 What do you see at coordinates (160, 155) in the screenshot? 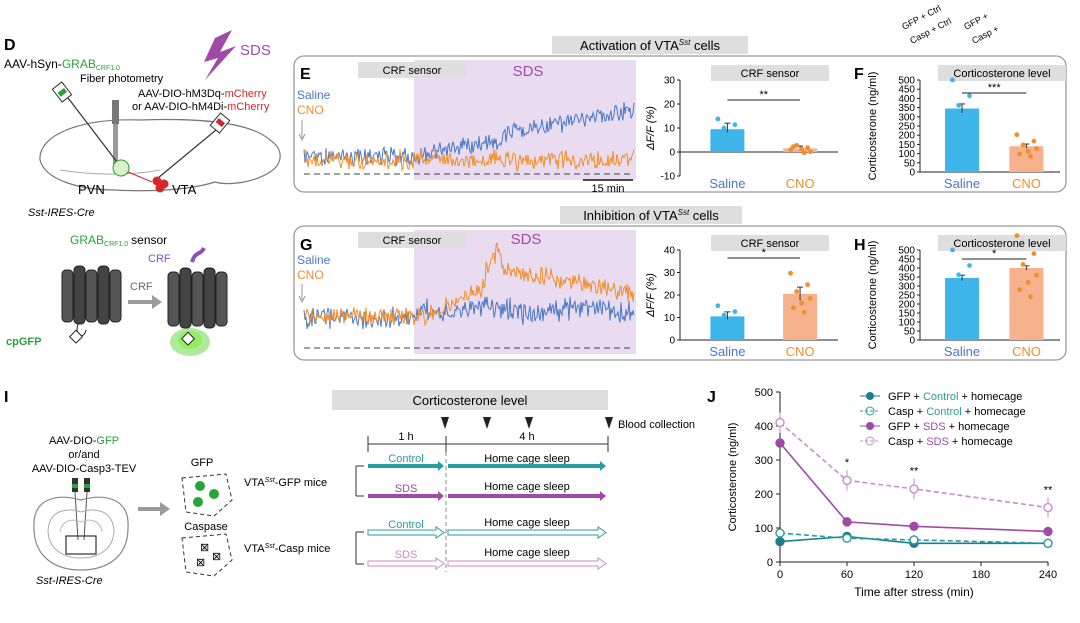
I see `brain-outline` at bounding box center [160, 155].